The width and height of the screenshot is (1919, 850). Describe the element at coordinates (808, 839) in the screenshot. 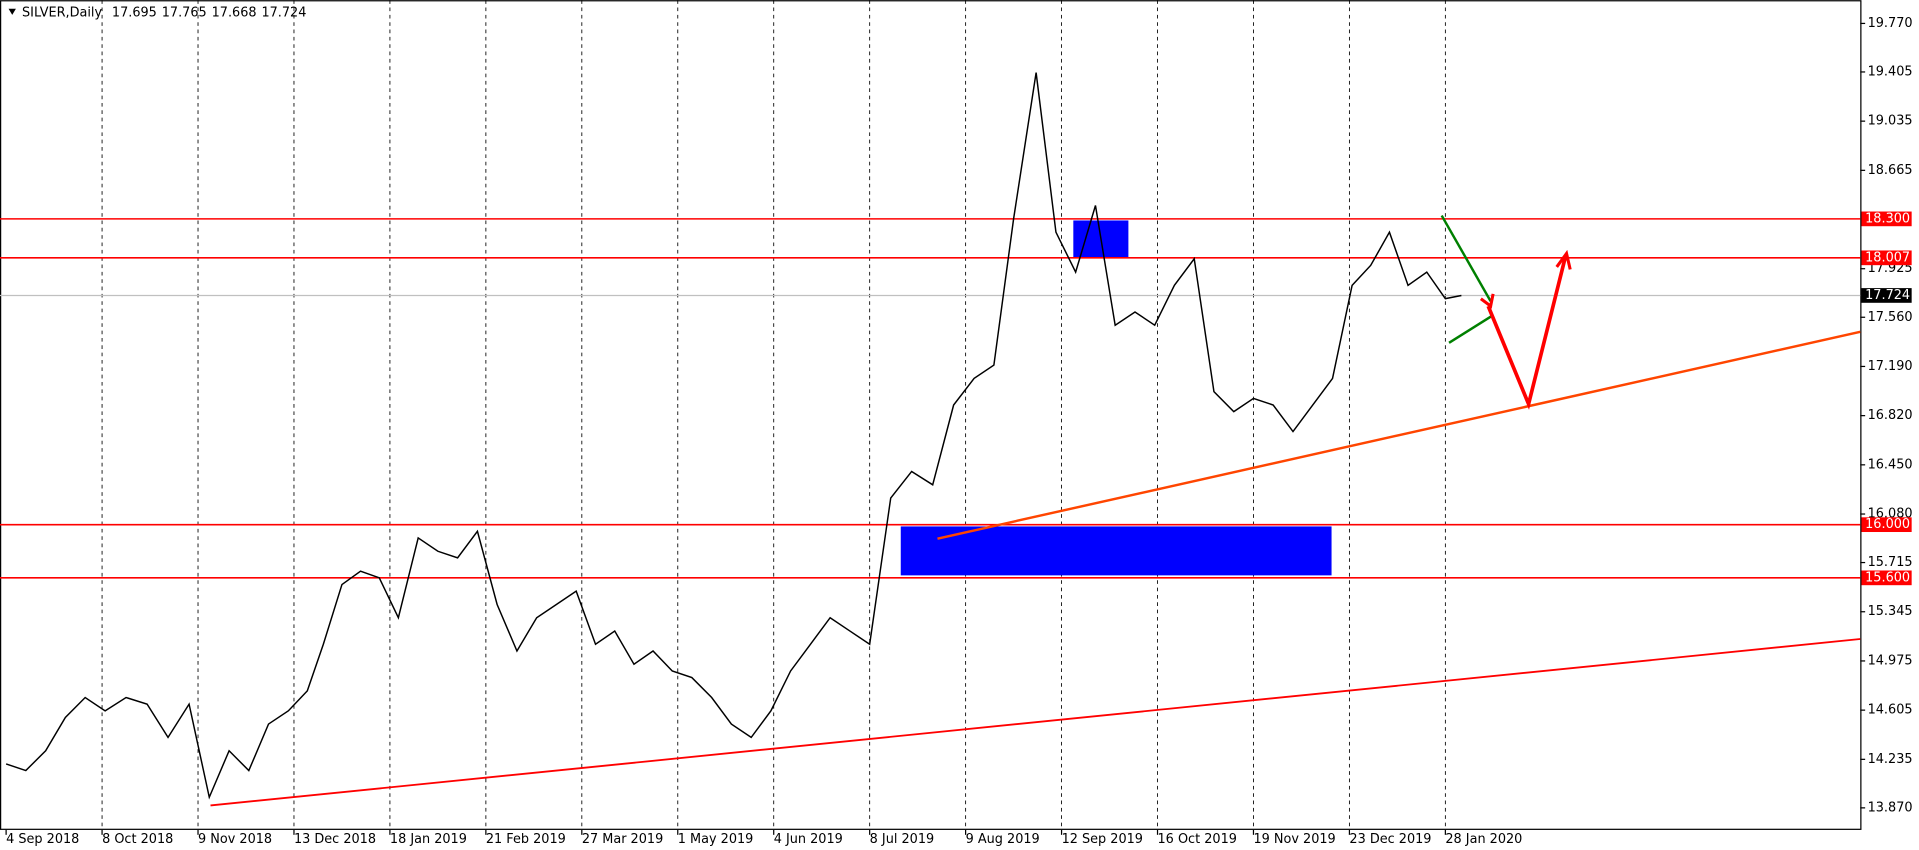

I see `x-tick-label: 4 Jun 2019` at that location.